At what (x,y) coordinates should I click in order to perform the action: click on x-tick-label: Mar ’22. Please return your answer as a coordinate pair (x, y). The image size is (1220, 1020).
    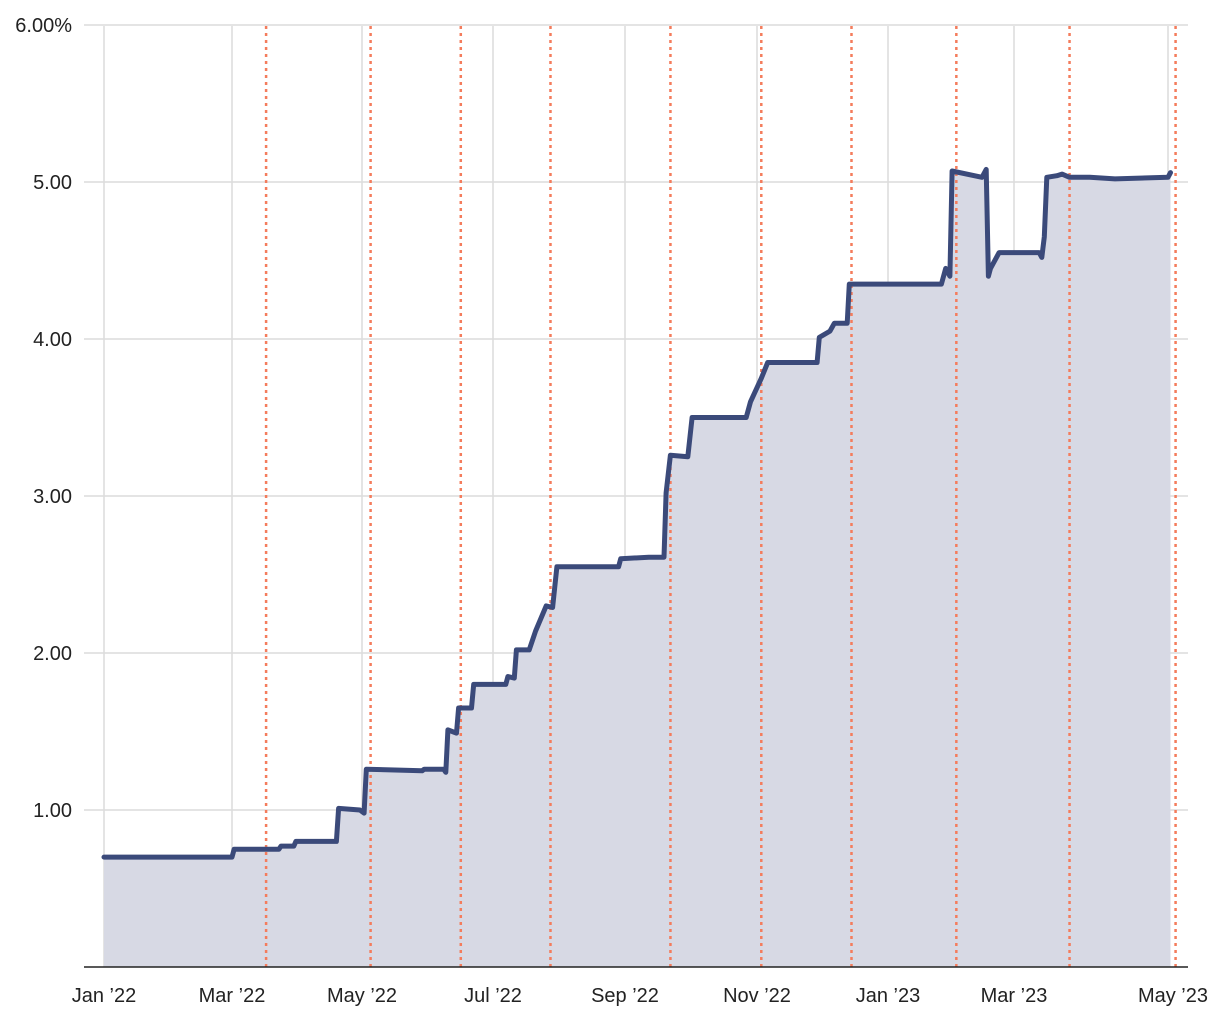
    Looking at the image, I should click on (232, 996).